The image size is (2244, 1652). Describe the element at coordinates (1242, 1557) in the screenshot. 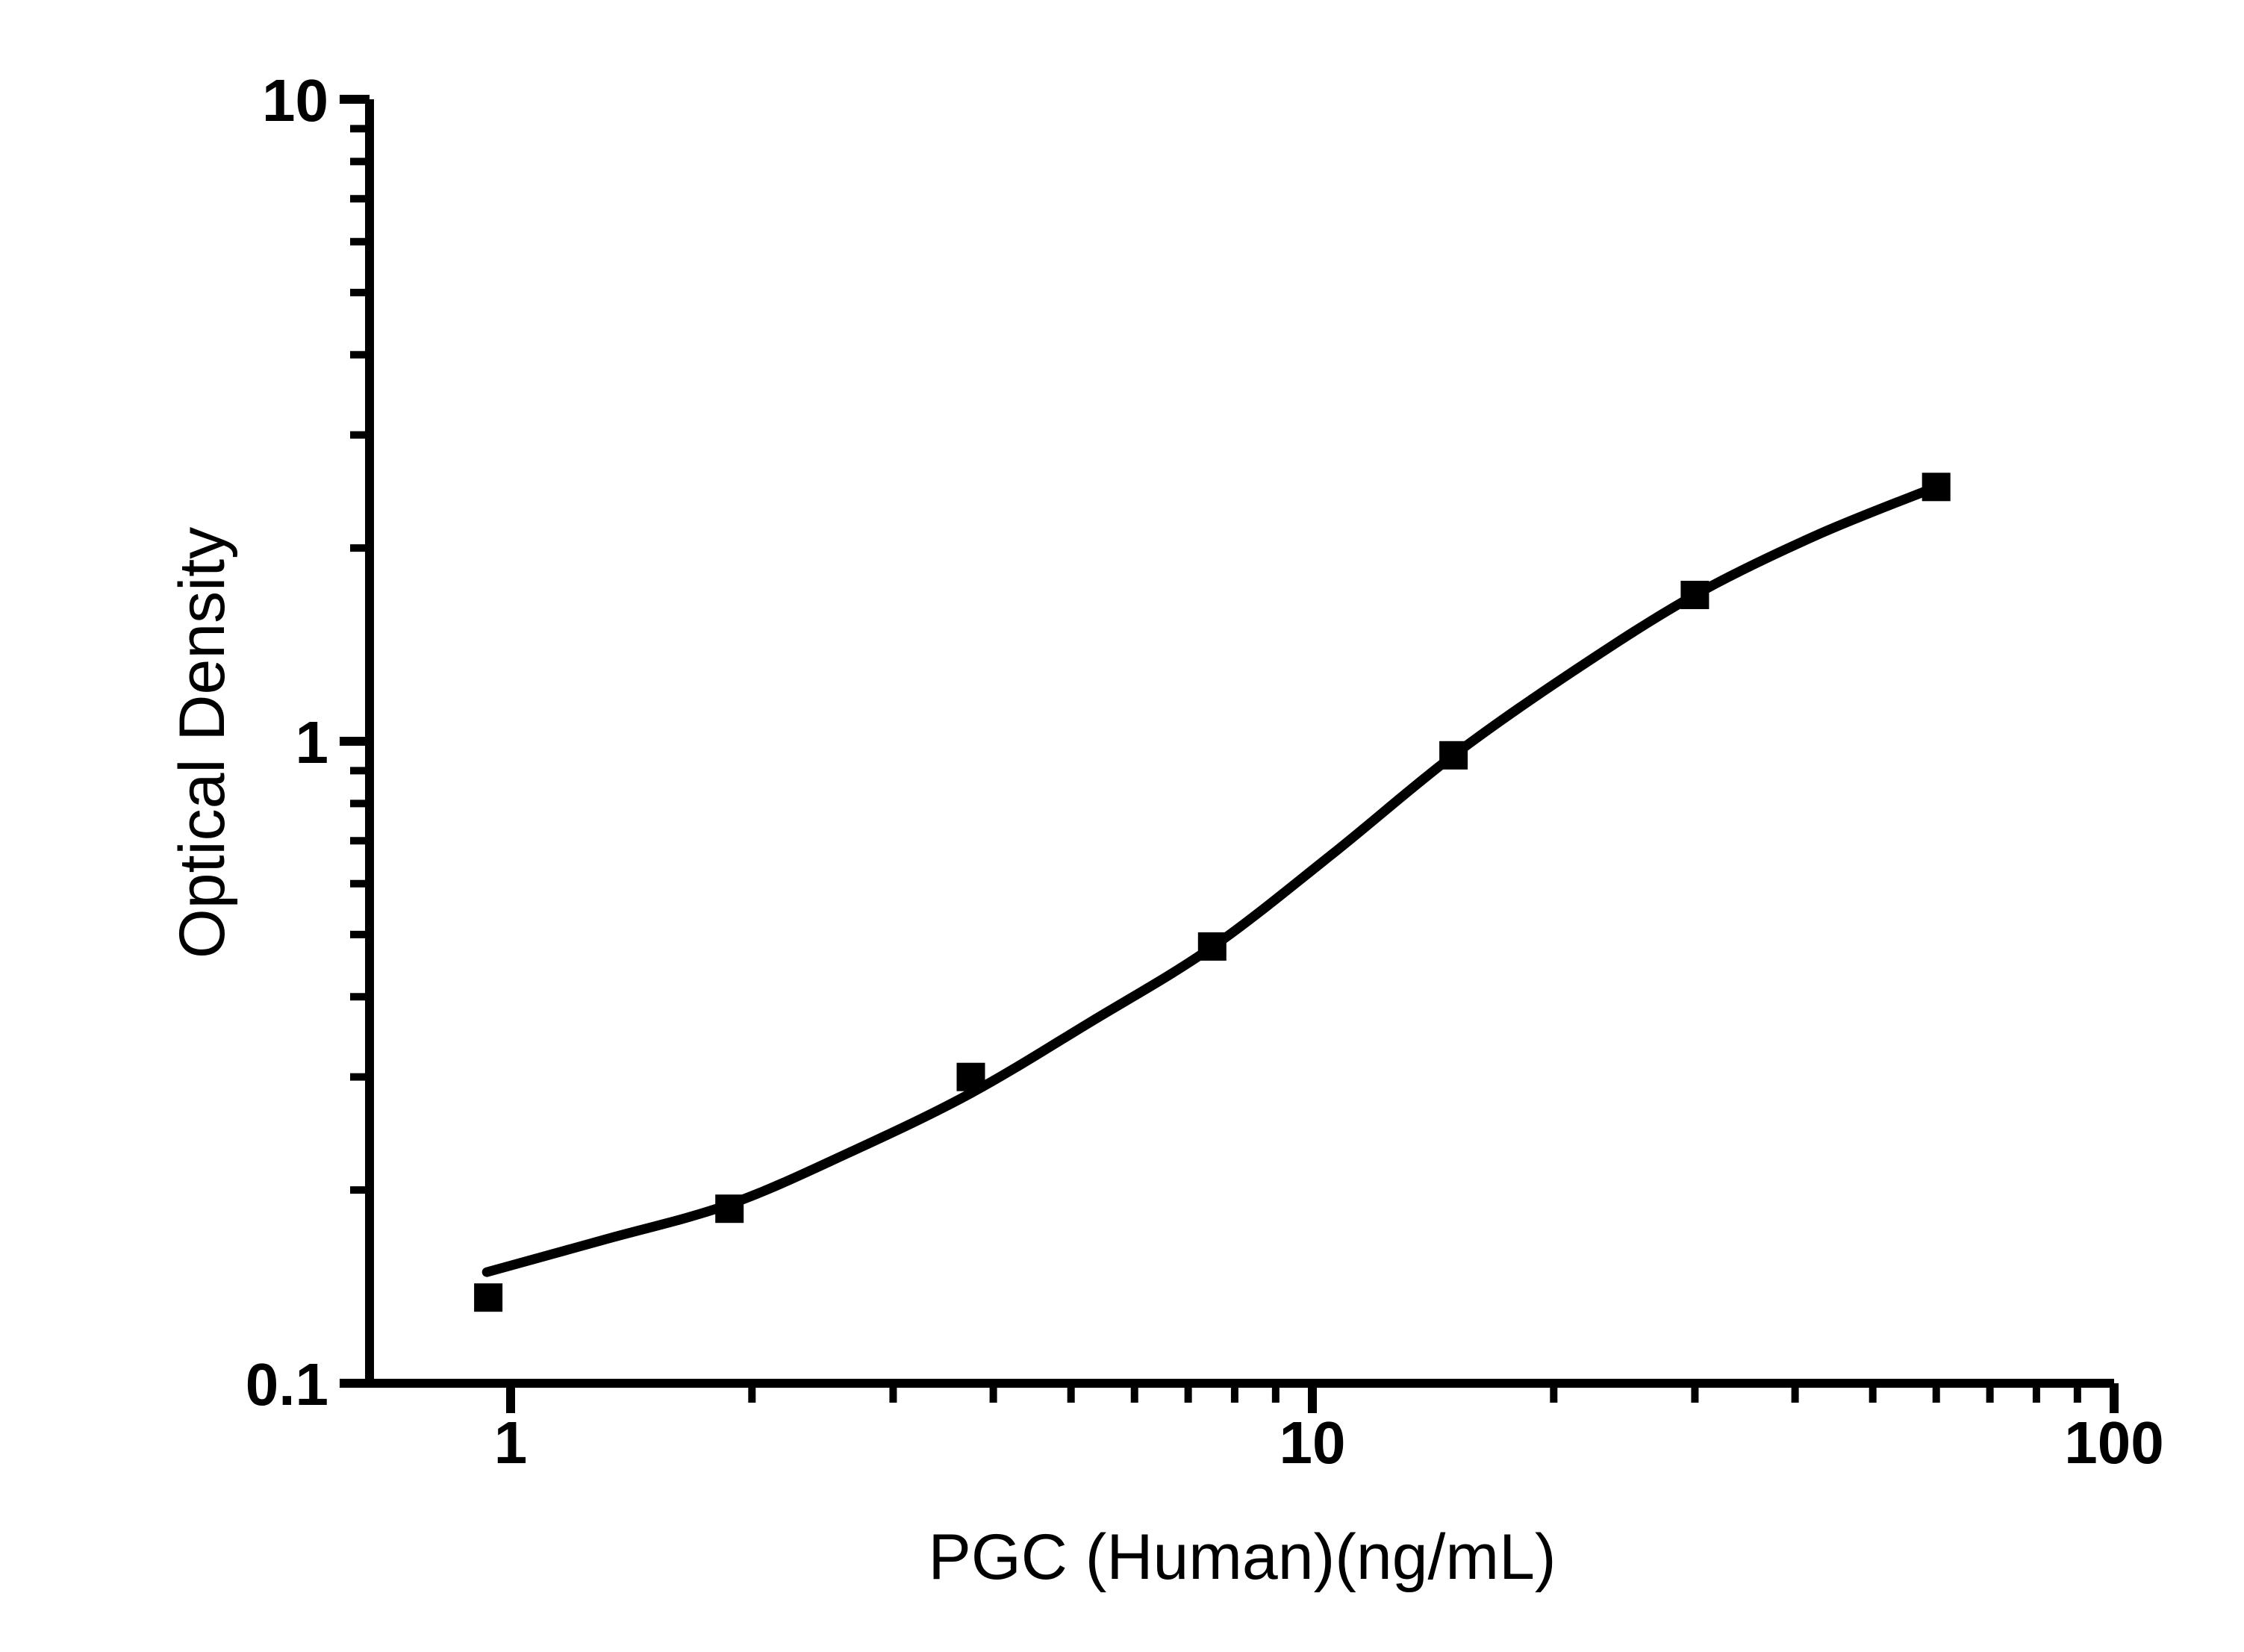

I see `x-axis-title: PGC (Human)(ng/mL)` at that location.